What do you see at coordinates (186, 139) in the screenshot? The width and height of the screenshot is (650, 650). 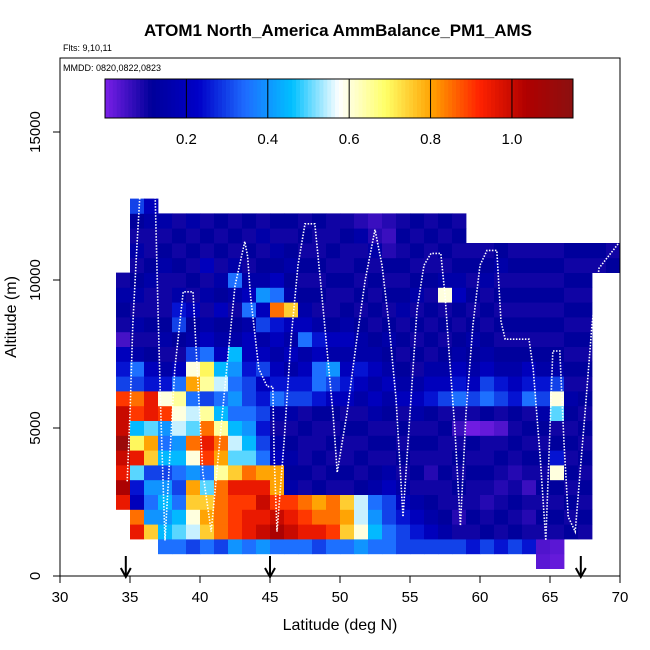 I see `colorbar-tick-label: 0.2` at bounding box center [186, 139].